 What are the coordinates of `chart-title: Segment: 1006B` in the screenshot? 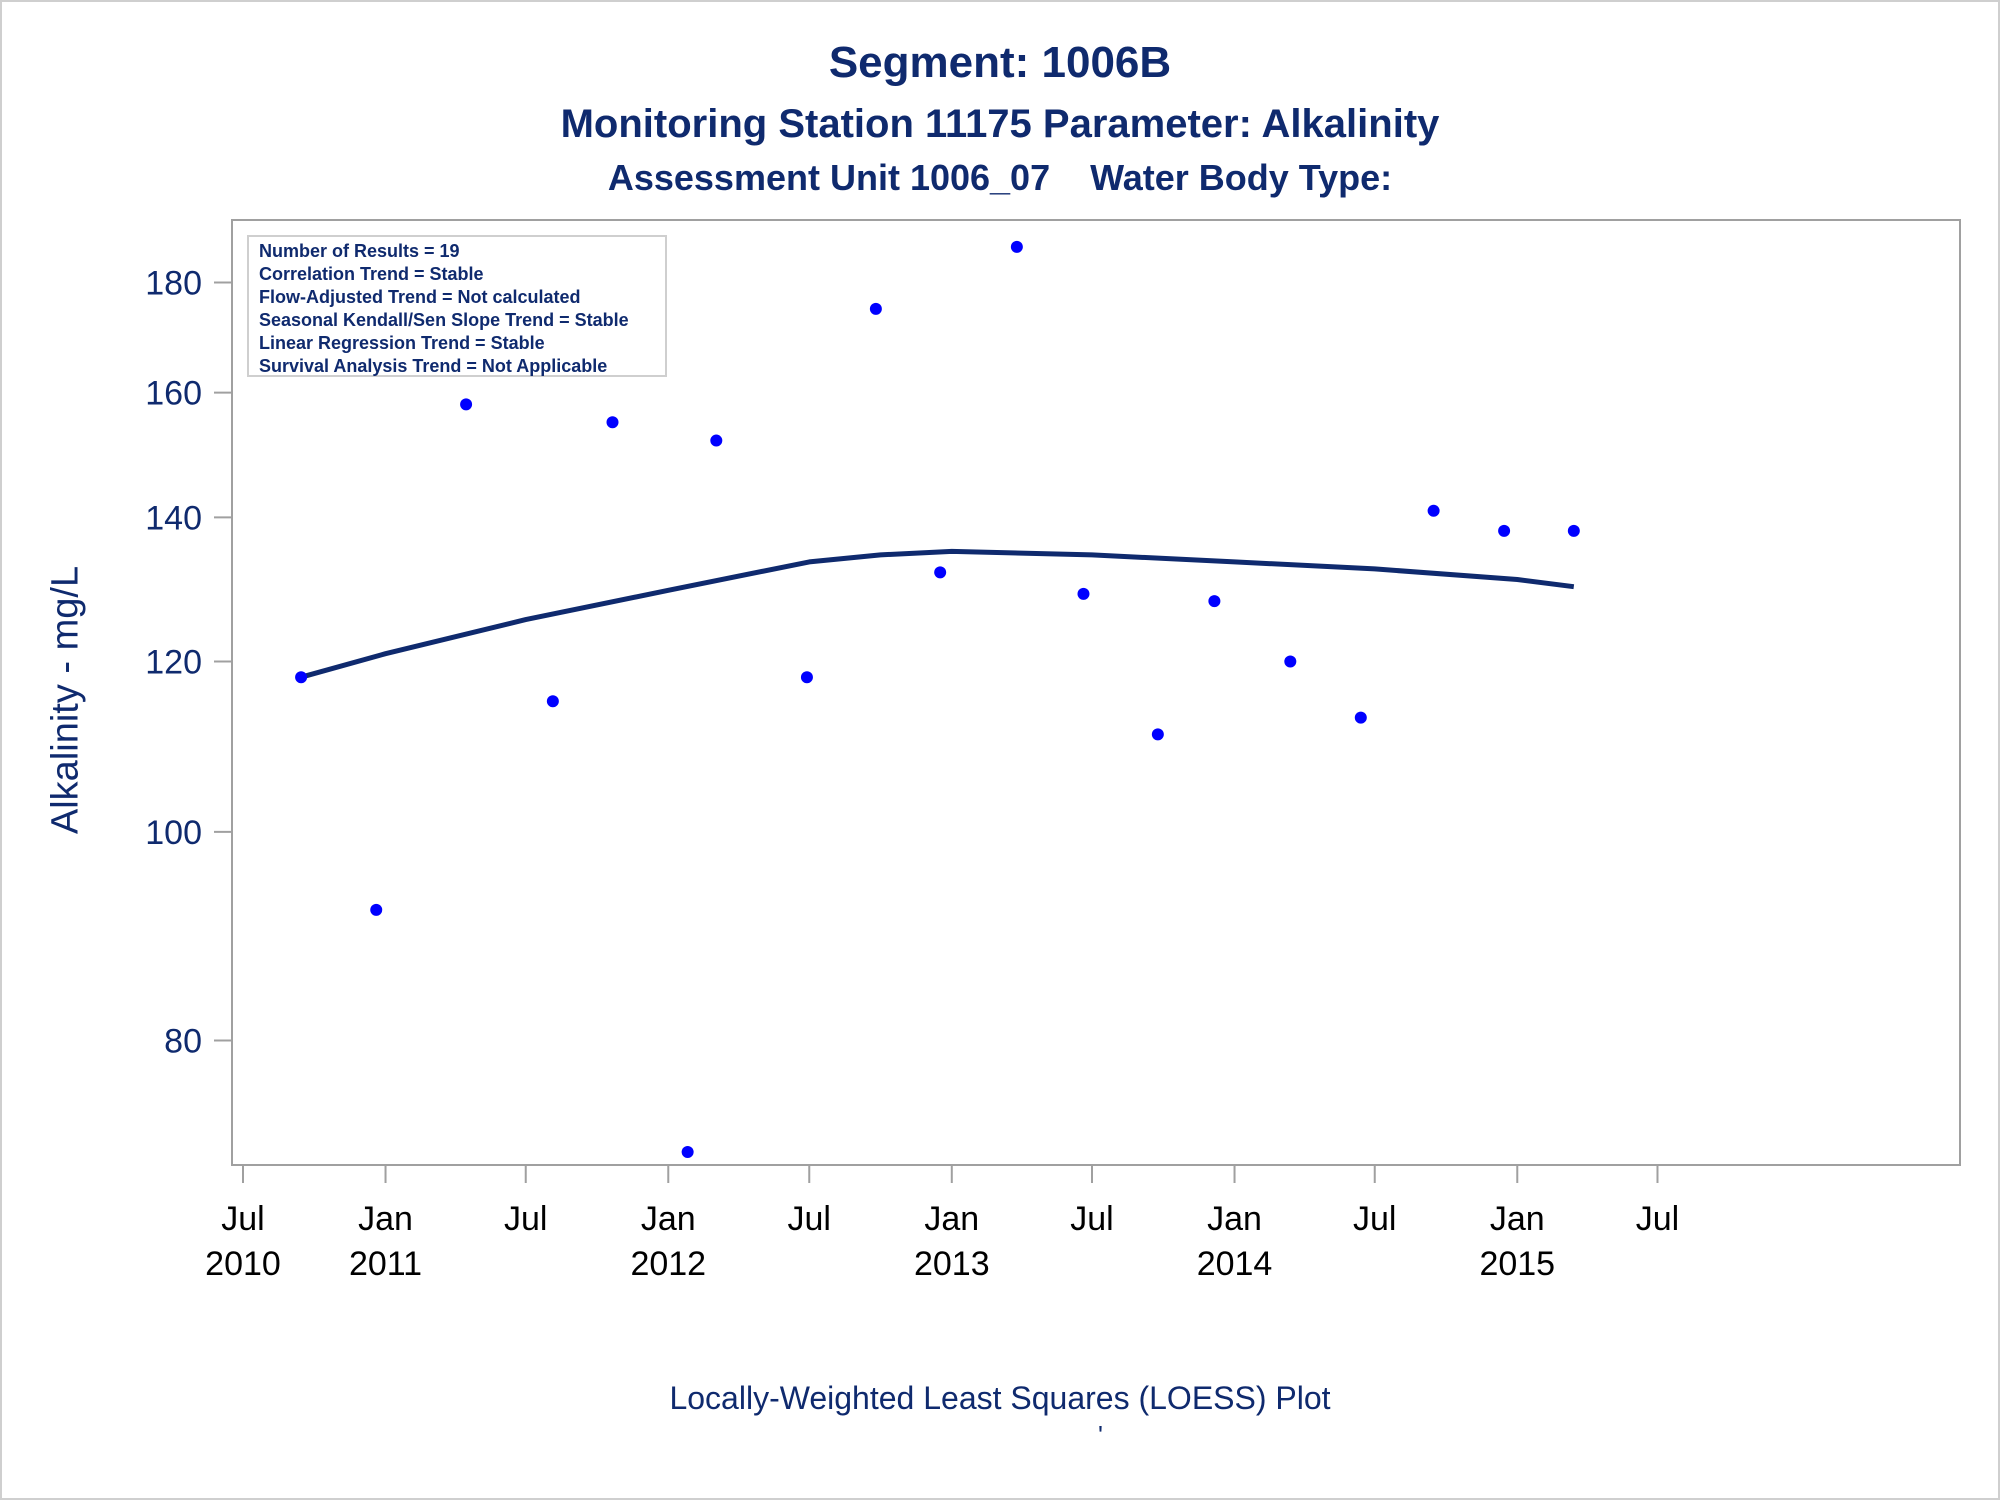 It's located at (1000, 62).